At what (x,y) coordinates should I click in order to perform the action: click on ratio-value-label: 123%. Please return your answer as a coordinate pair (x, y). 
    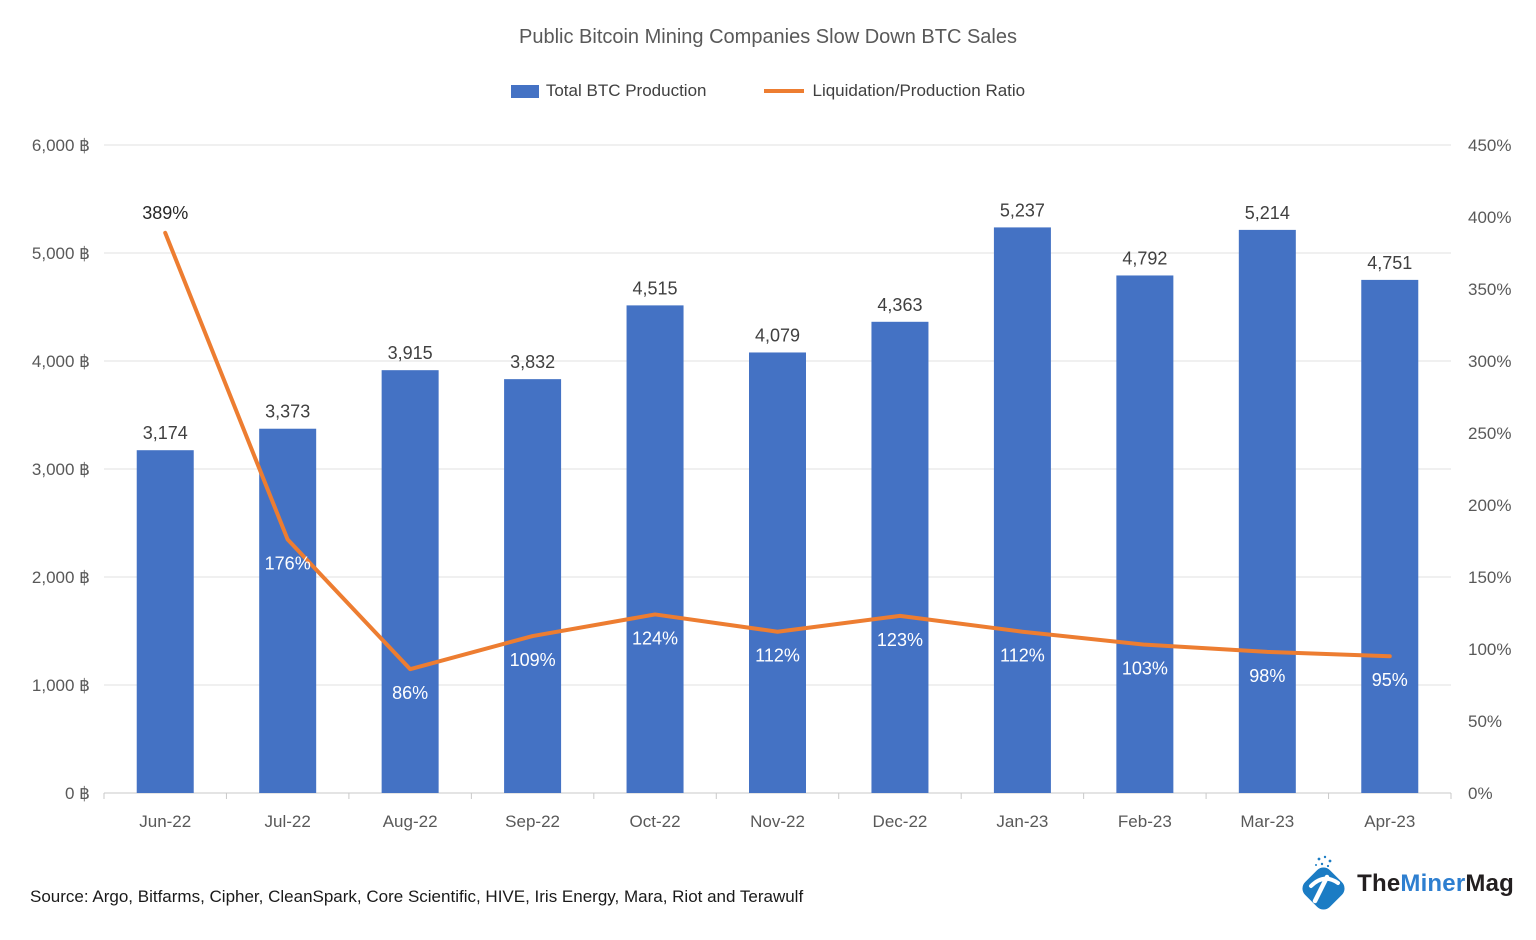
    Looking at the image, I should click on (900, 640).